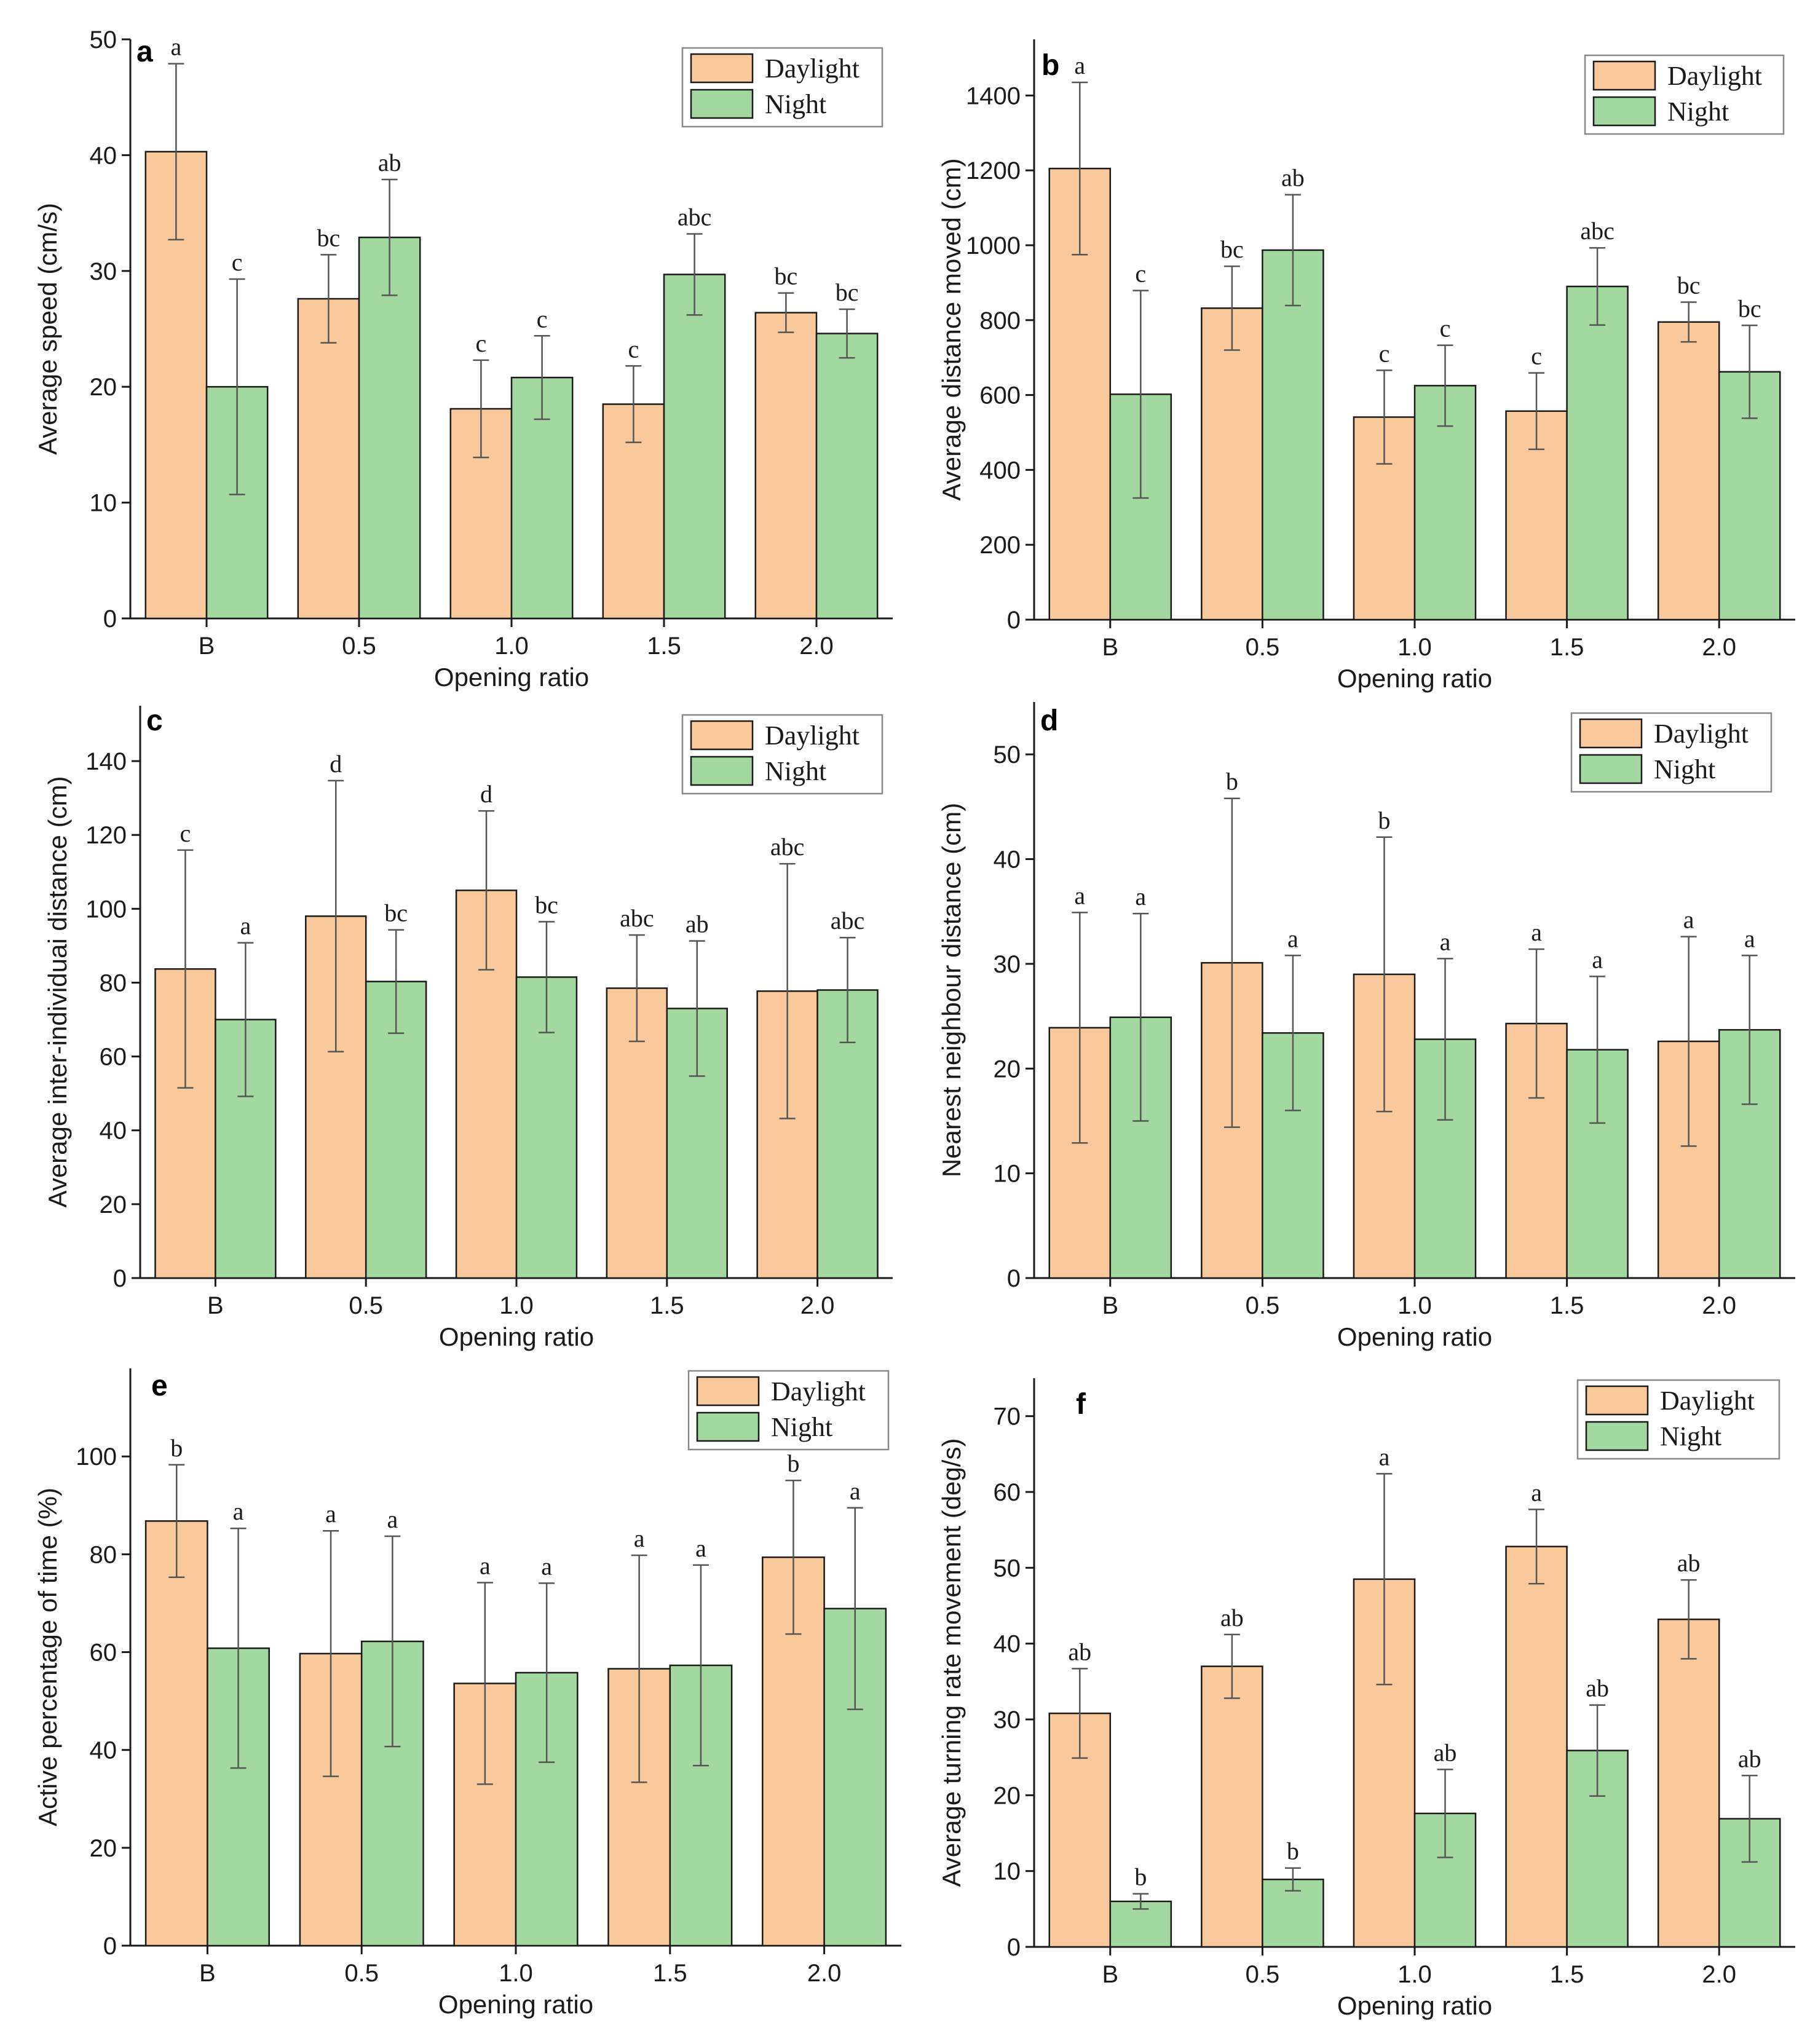 The height and width of the screenshot is (2044, 1818). What do you see at coordinates (952, 329) in the screenshot?
I see `y-axis-title: Average distance moved (cm)` at bounding box center [952, 329].